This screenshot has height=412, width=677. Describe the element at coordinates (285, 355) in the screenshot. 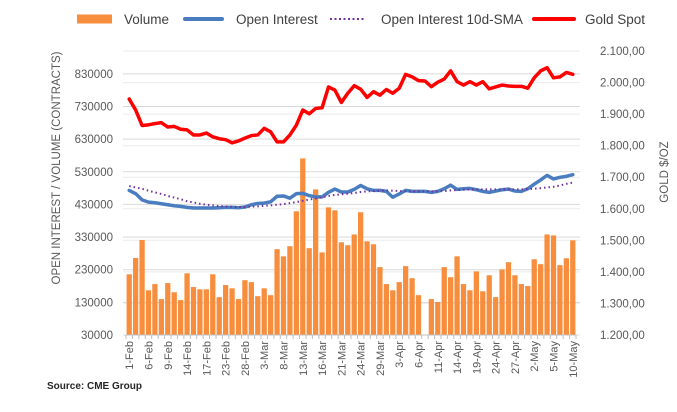

I see `x-tick-label: 8-Mar` at that location.